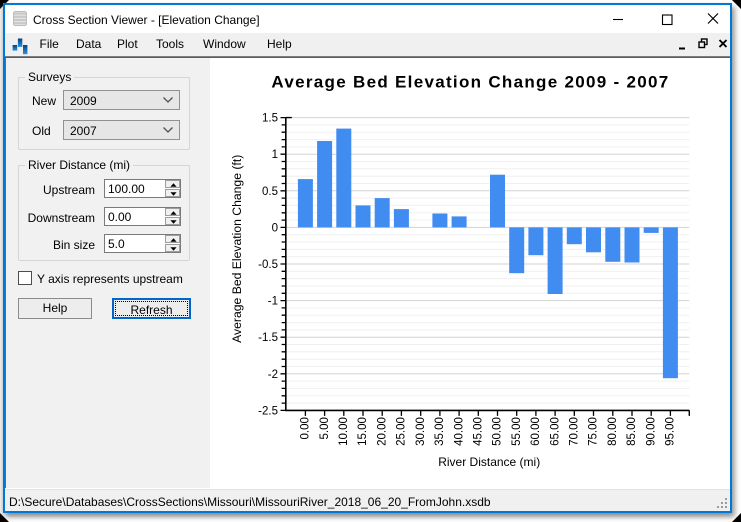 The image size is (741, 522). Describe the element at coordinates (594, 431) in the screenshot. I see `svg-text: 75.00` at that location.